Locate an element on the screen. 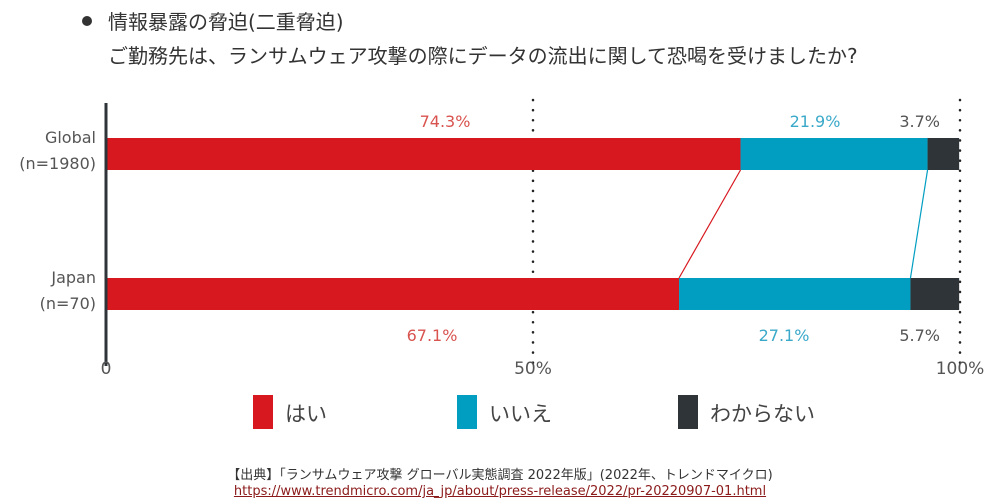 This screenshot has width=1000, height=504. chart-heading: 情報暴露の脅迫(二重脅迫) is located at coordinates (226, 22).